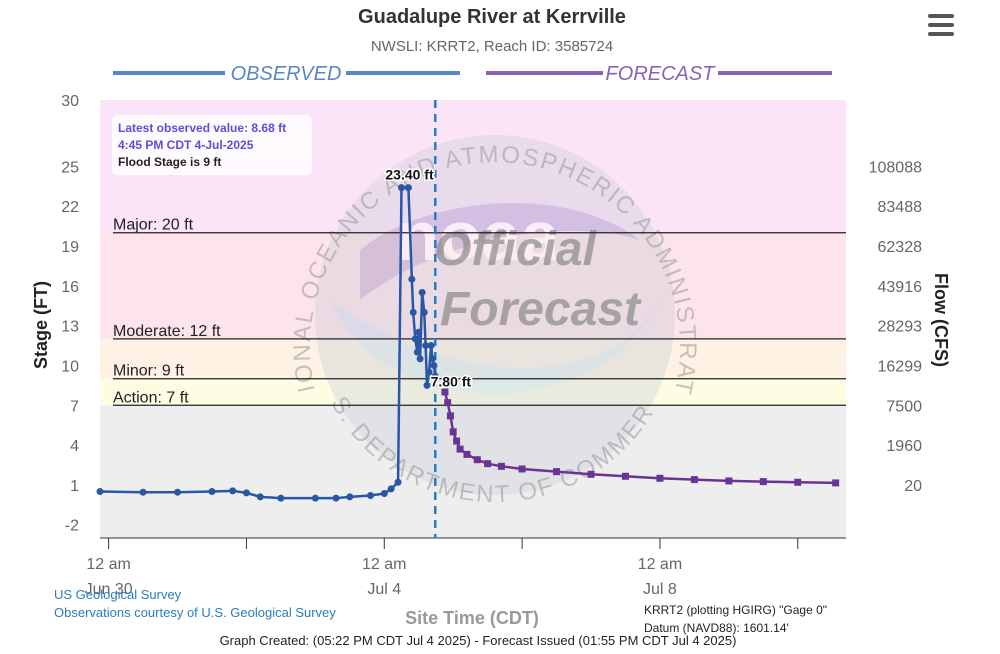 Image resolution: width=1000 pixels, height=654 pixels. Describe the element at coordinates (149, 371) in the screenshot. I see `minor-threshold-label: Minor: 9 ft` at that location.